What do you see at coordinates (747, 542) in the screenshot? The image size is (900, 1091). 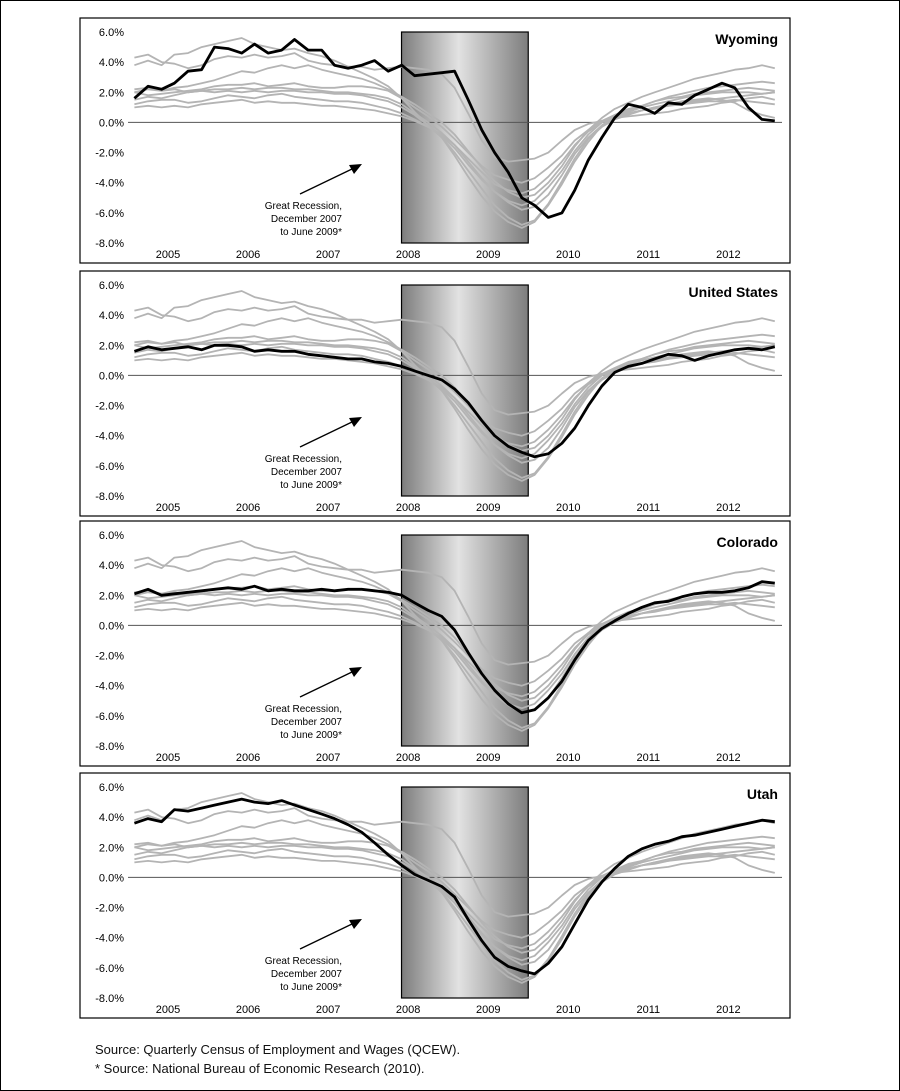 I see `panel-title: Colorado` at bounding box center [747, 542].